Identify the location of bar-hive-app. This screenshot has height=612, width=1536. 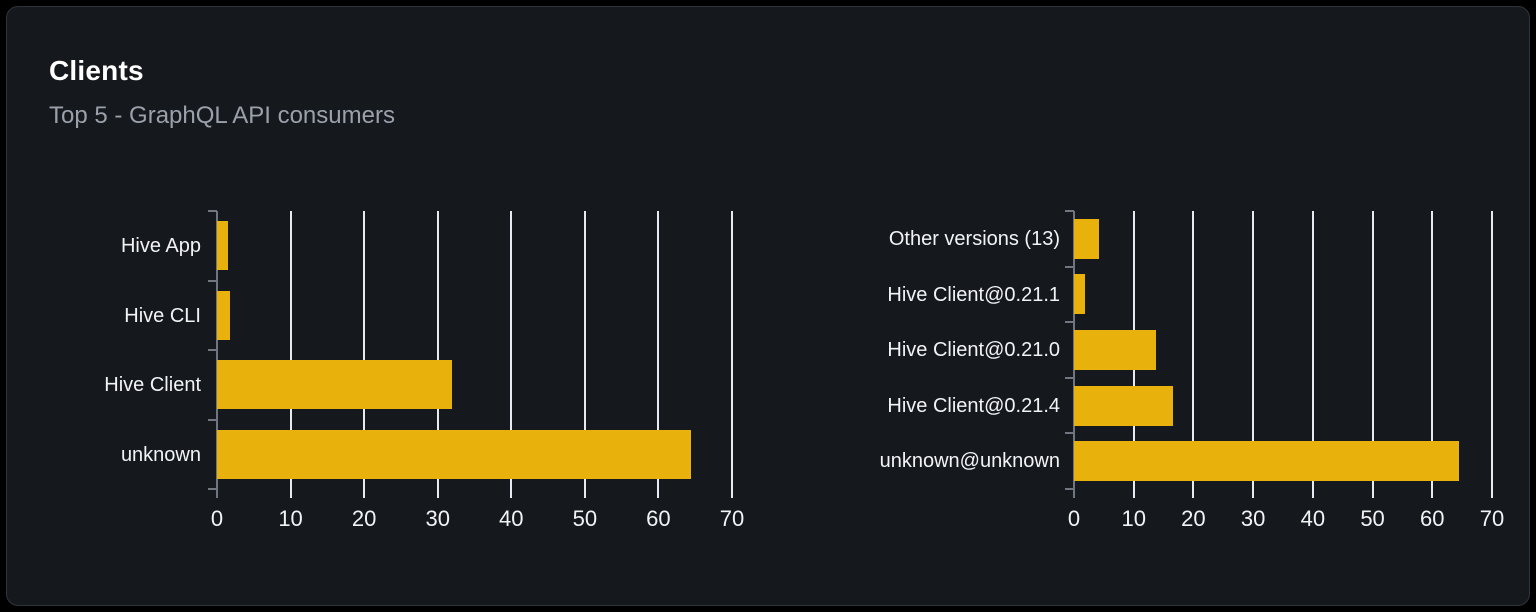
(223, 245).